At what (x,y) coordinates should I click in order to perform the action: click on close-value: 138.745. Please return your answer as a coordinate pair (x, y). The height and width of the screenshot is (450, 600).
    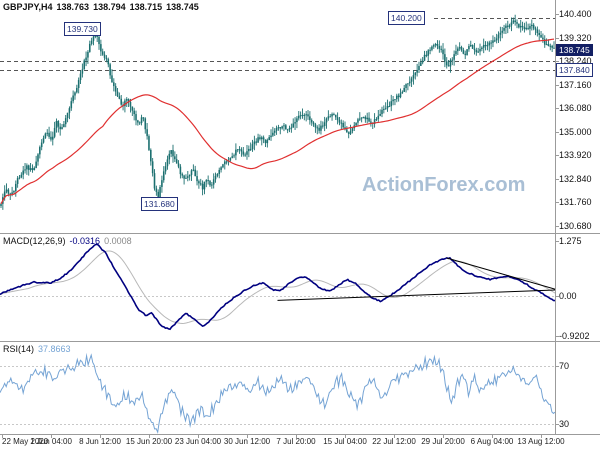
    Looking at the image, I should click on (182, 7).